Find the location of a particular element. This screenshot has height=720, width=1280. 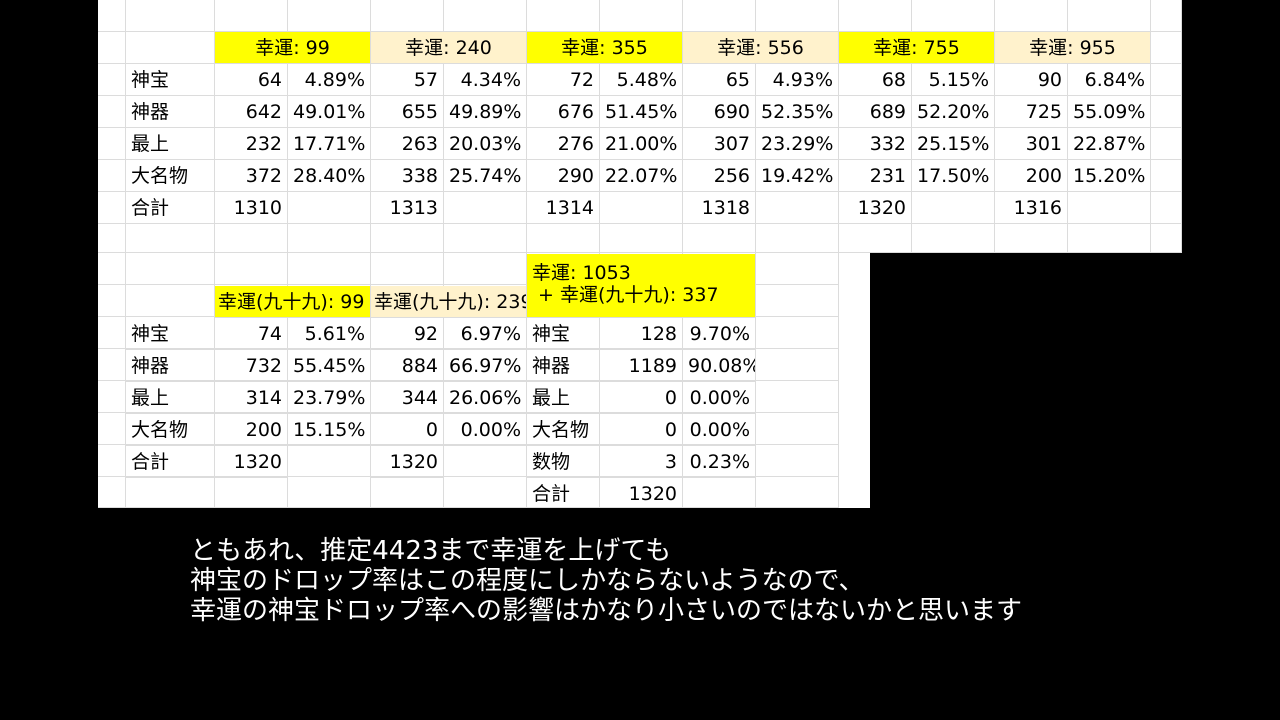

table-header: 幸運: 755 is located at coordinates (917, 48).